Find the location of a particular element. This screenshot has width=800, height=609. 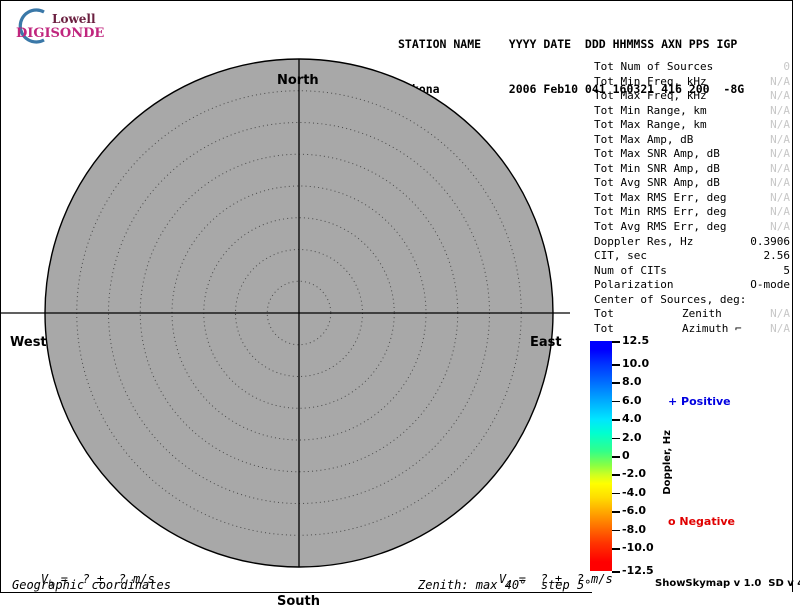

vh-value: = ? ± ? m/s is located at coordinates (104, 579).